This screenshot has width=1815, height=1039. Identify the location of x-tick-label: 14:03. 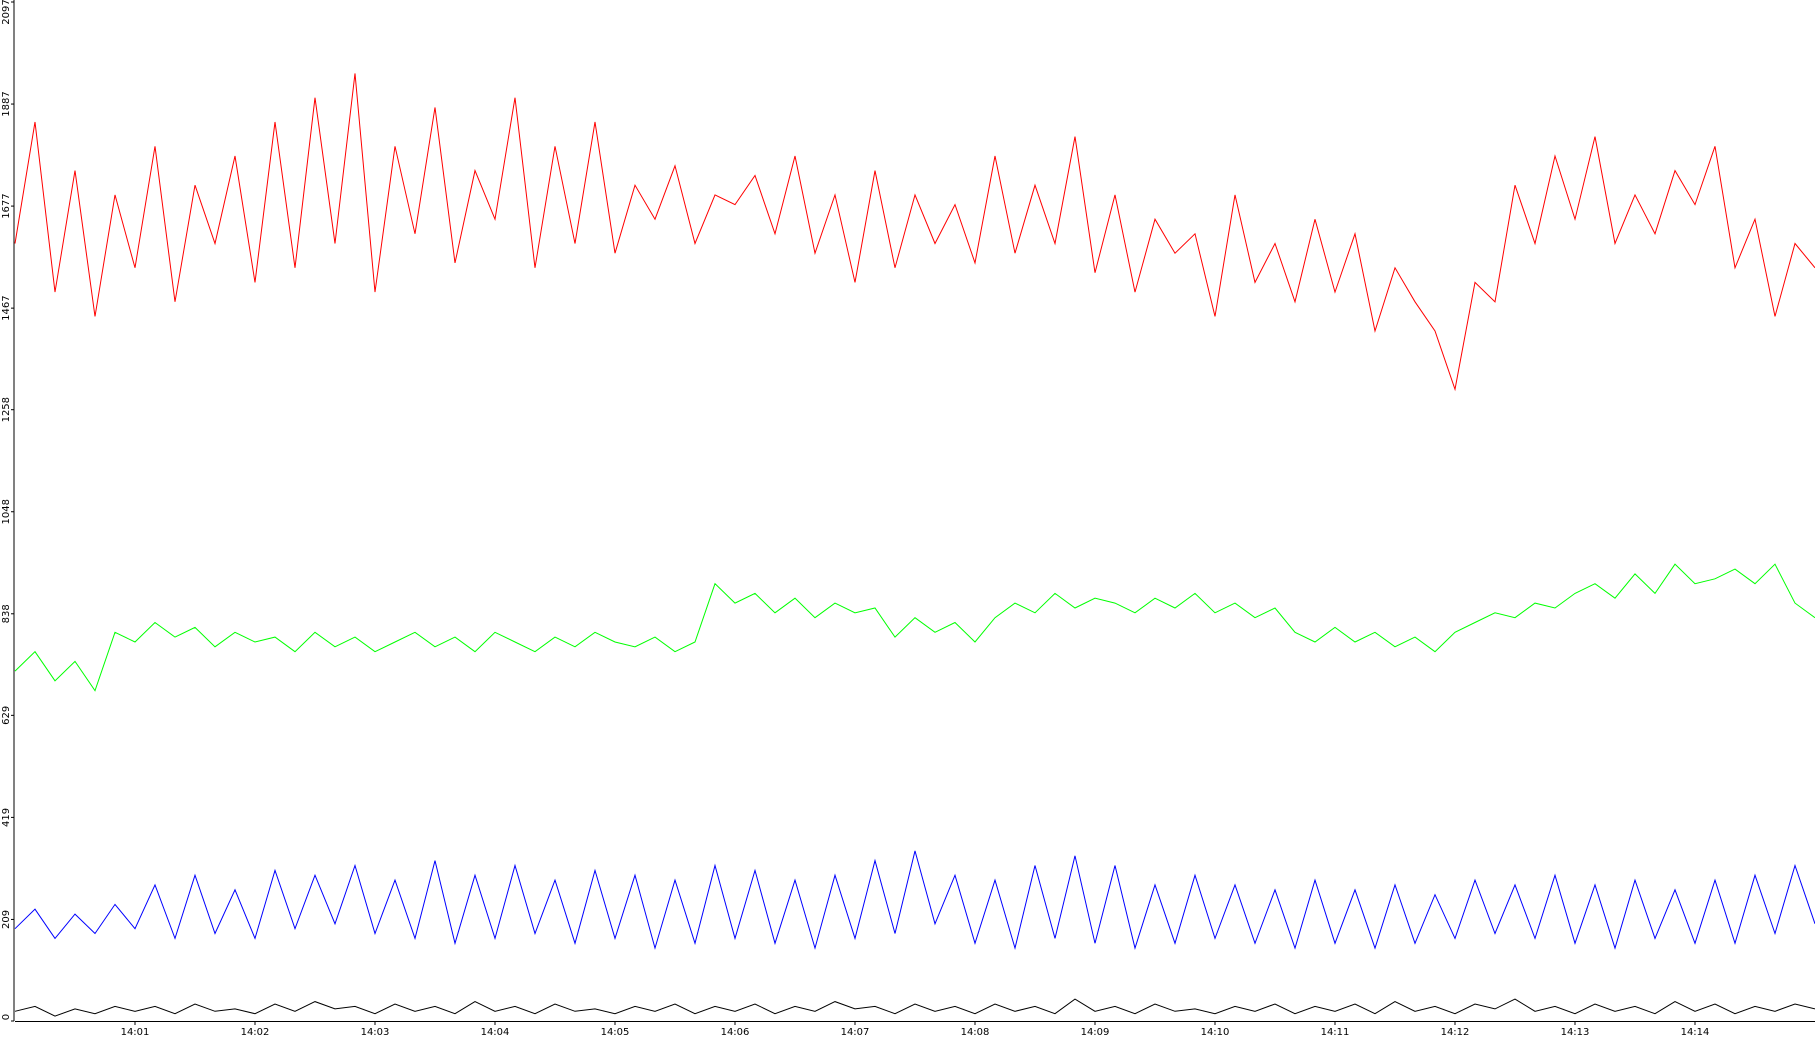
(375, 1032).